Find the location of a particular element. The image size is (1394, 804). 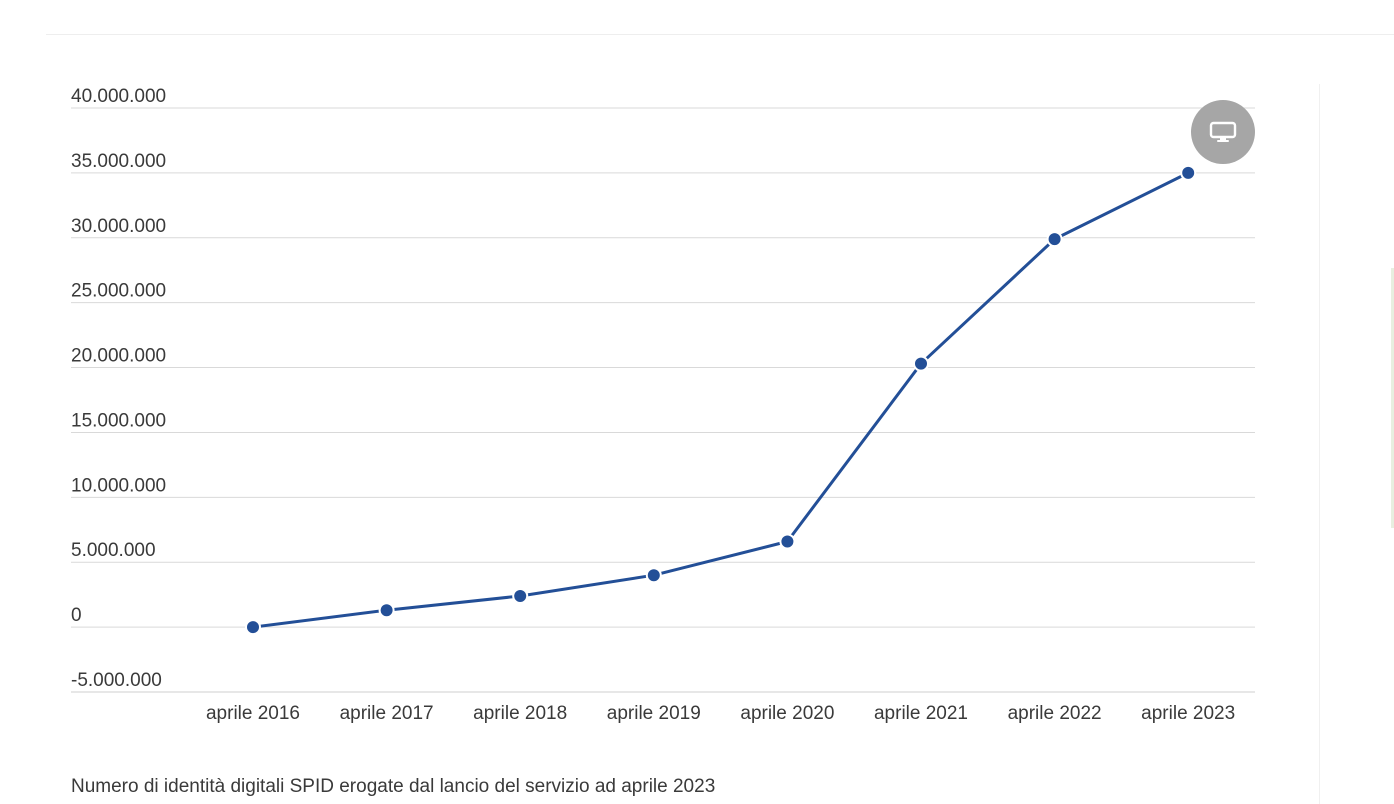

y-tick-label: 20.000.000 is located at coordinates (118, 356).